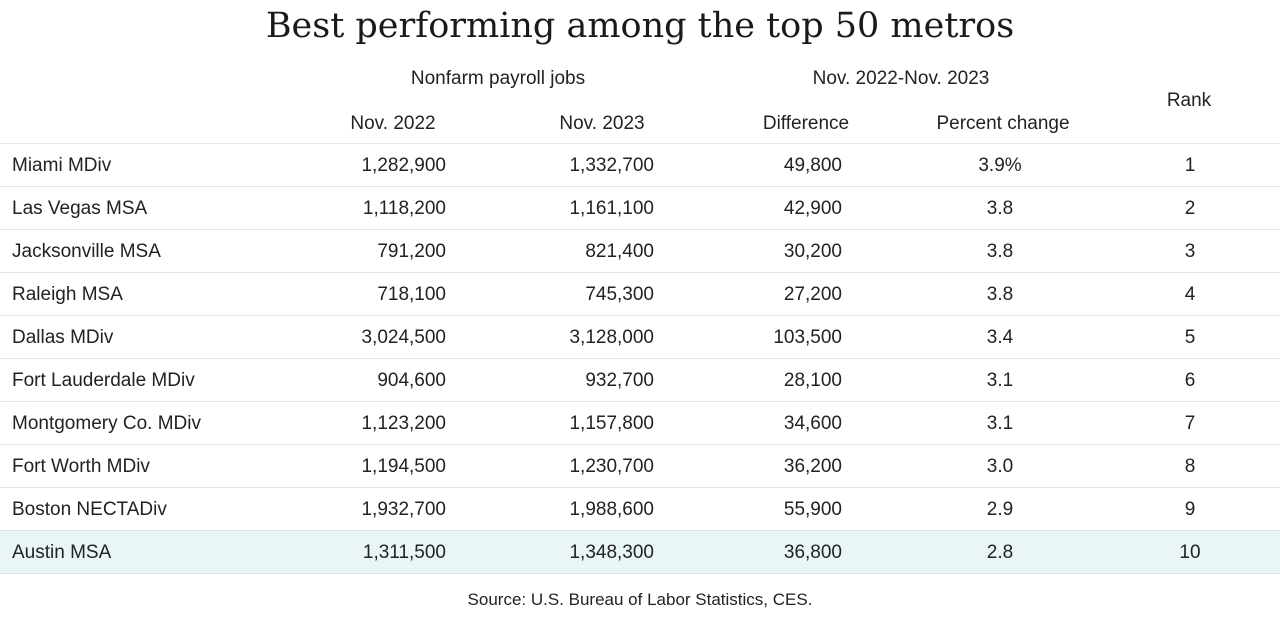 The height and width of the screenshot is (627, 1280). I want to click on cell-nov-2022: 1,311,500, so click(404, 552).